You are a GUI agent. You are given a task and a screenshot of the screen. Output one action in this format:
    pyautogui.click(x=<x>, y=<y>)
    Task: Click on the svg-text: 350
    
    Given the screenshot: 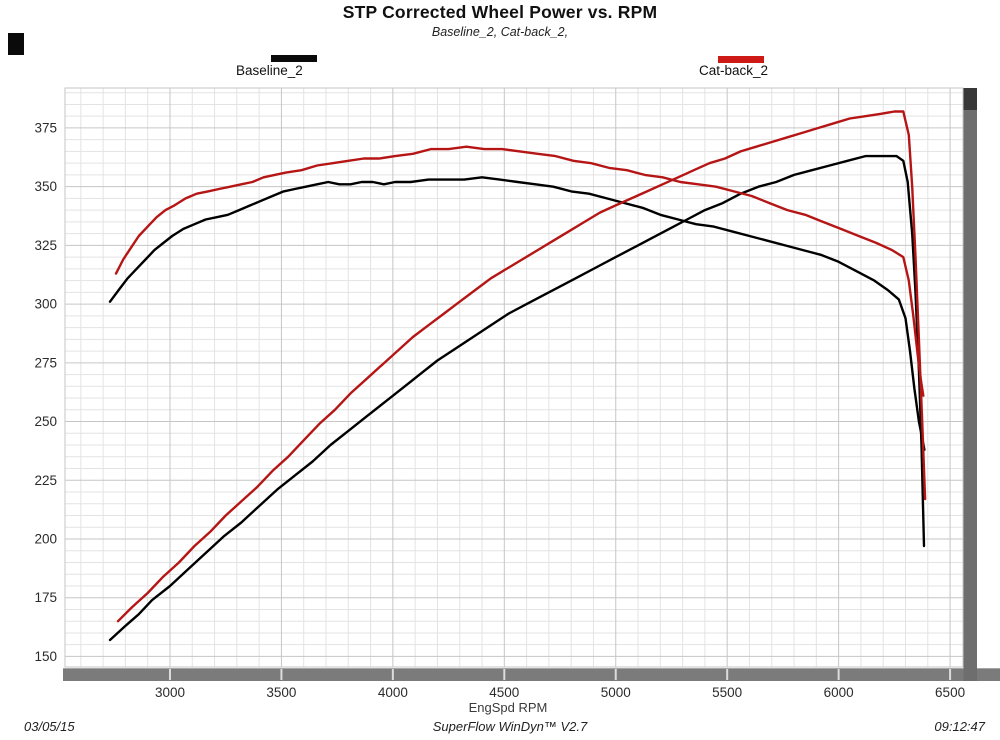 What is the action you would take?
    pyautogui.click(x=45, y=186)
    